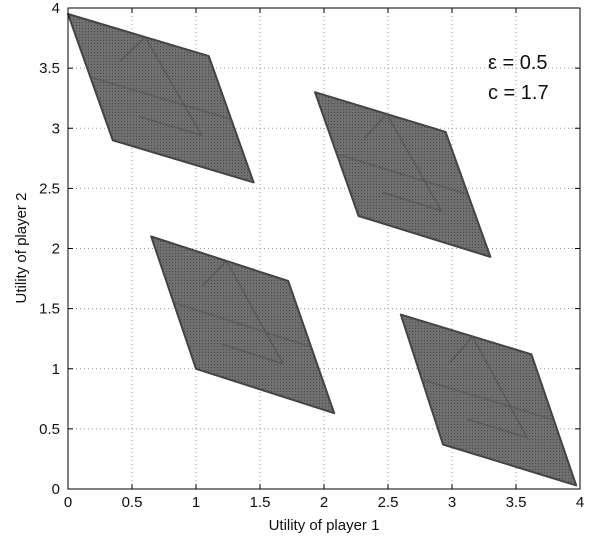  What do you see at coordinates (21, 248) in the screenshot?
I see `y-axis-label: Utility of player 2` at bounding box center [21, 248].